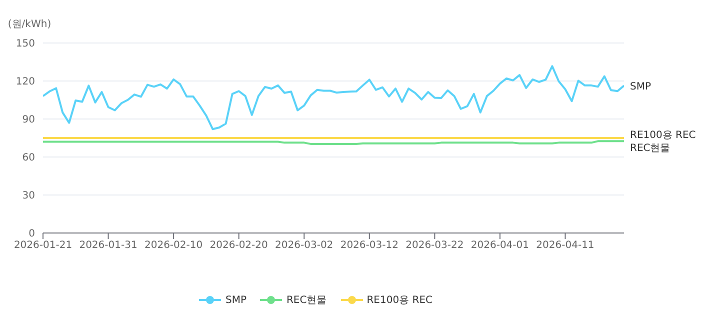  Describe the element at coordinates (25, 44) in the screenshot. I see `y-tick-label: 150` at that location.